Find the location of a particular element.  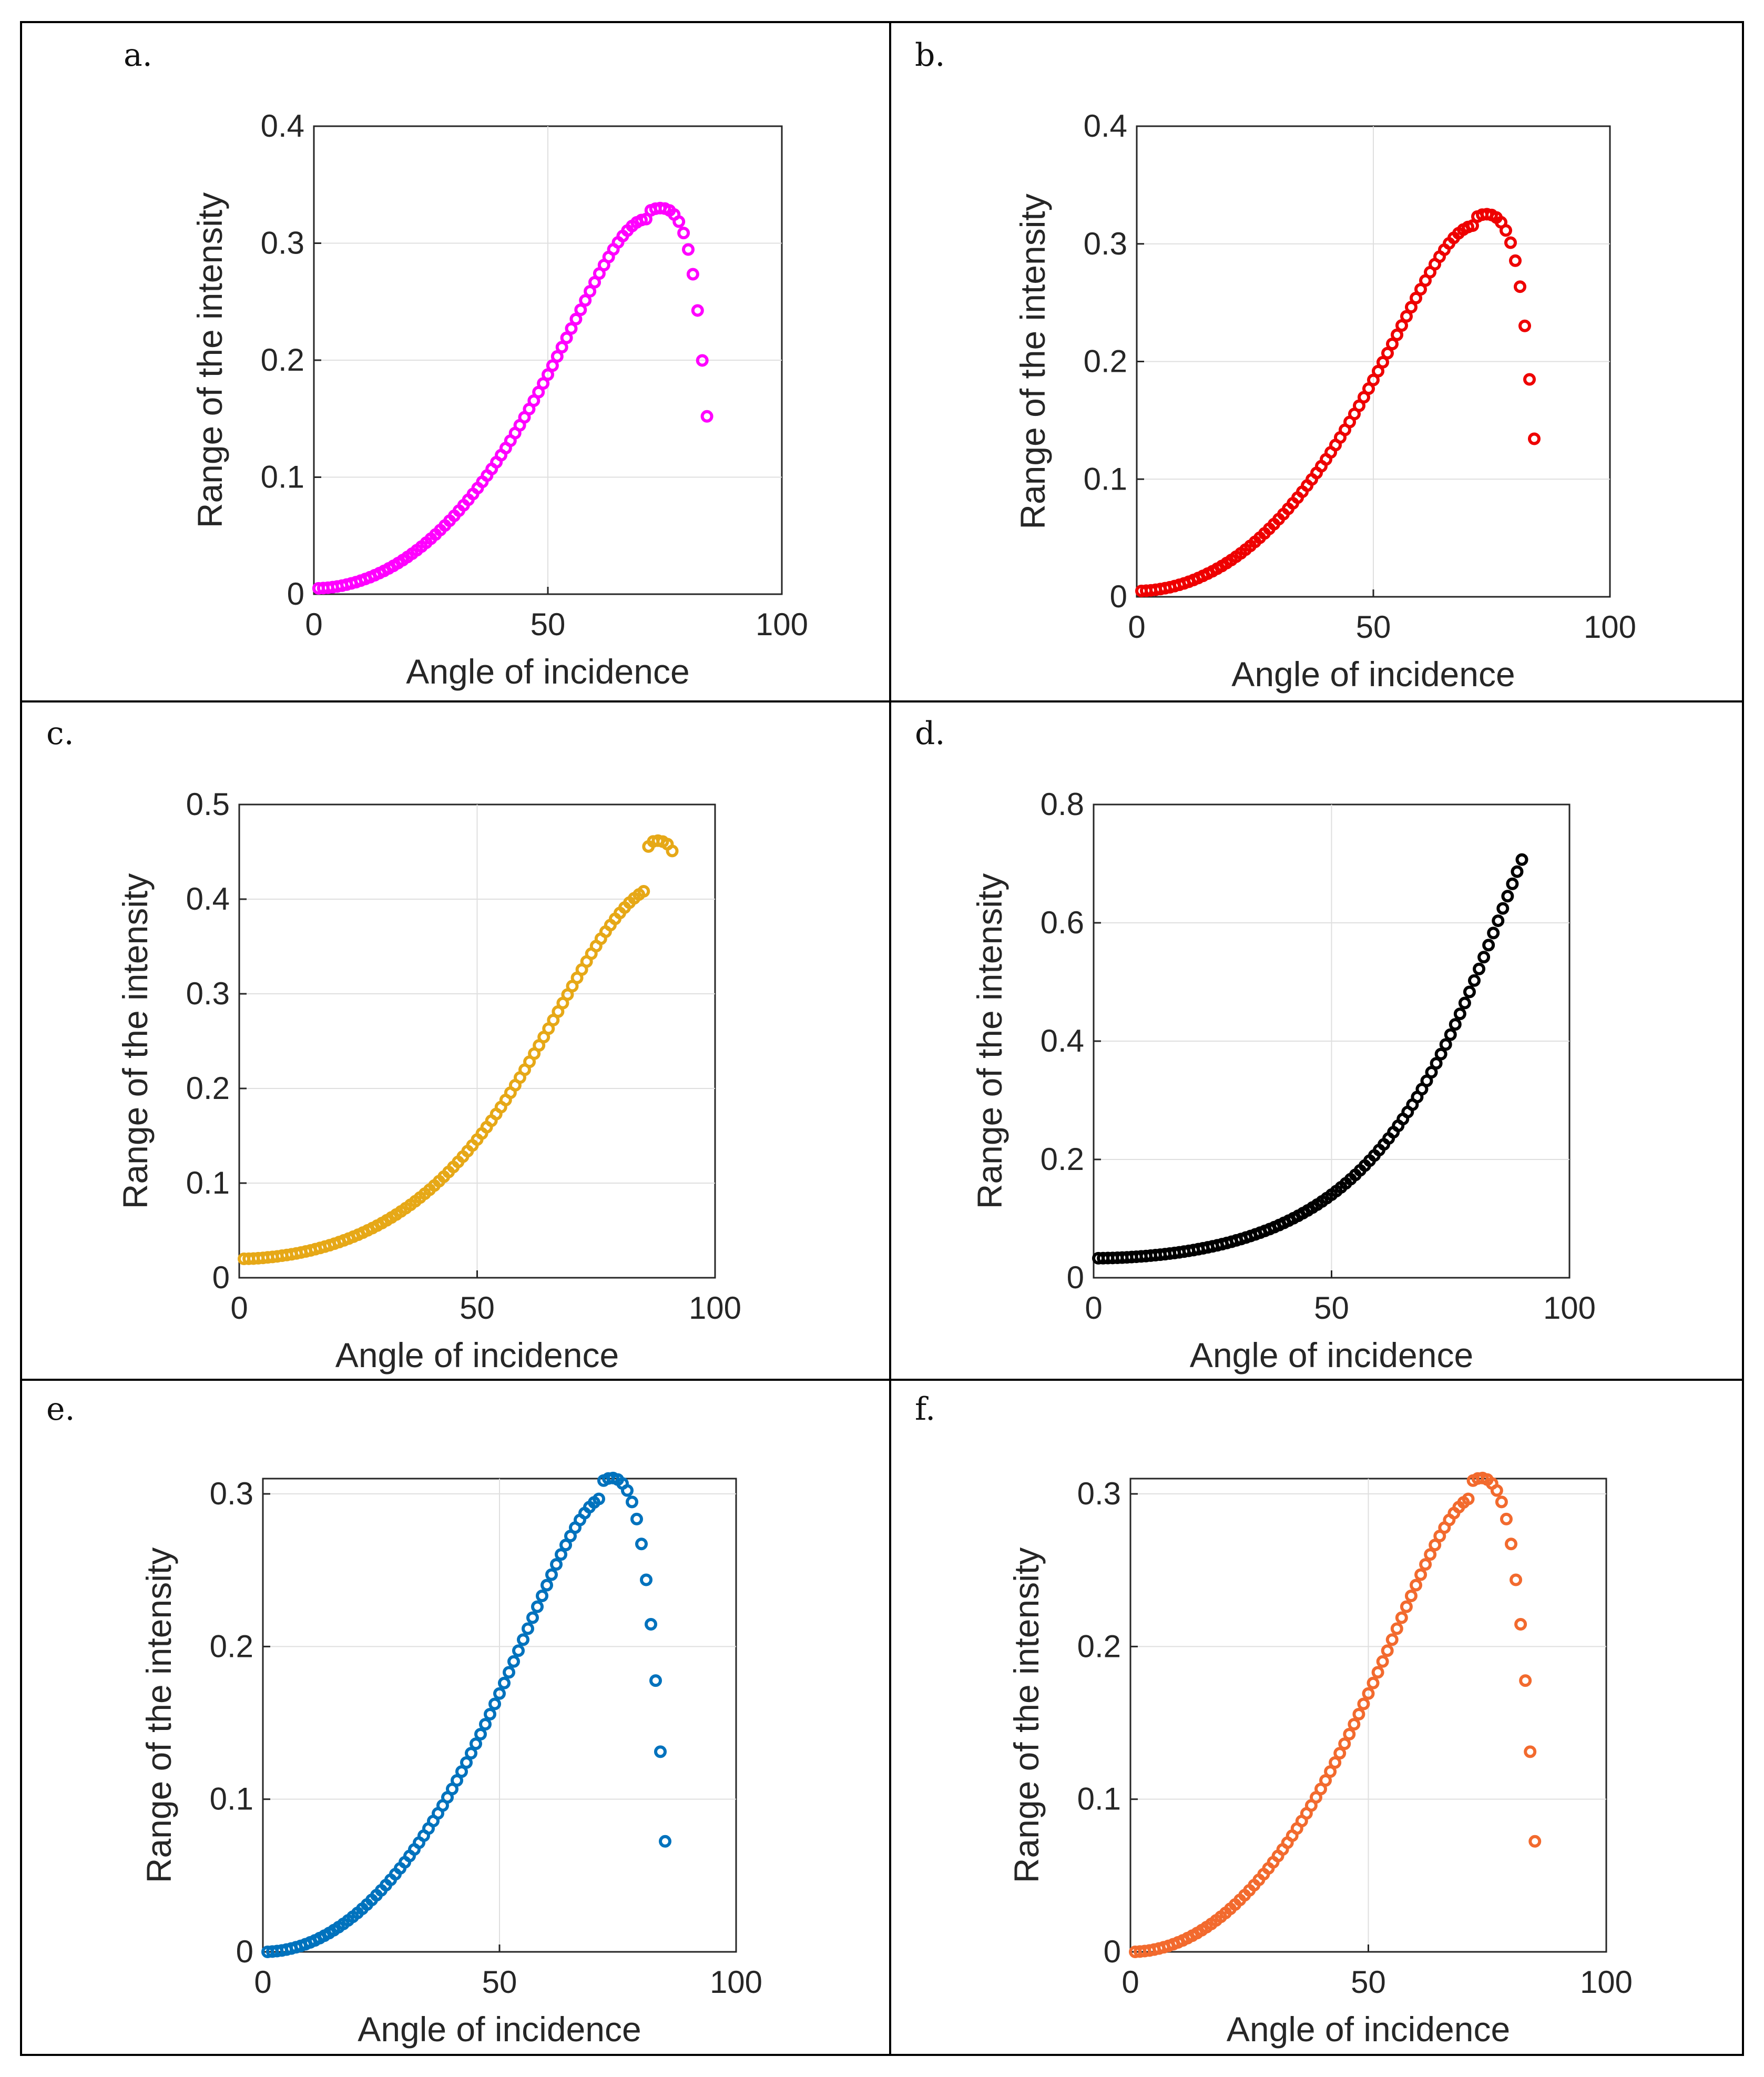

y-tick-label: 0.8 is located at coordinates (1062, 805).